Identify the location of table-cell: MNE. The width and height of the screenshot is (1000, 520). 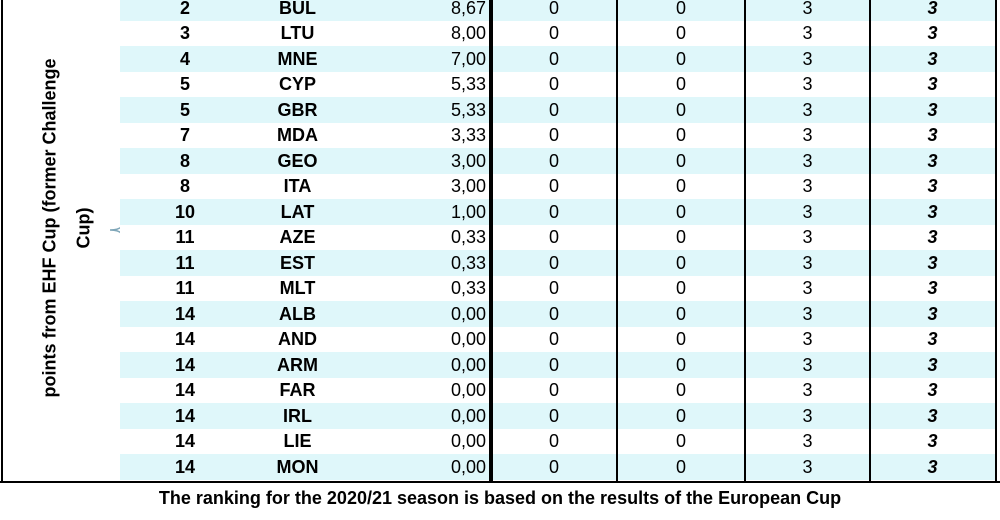
(297, 58).